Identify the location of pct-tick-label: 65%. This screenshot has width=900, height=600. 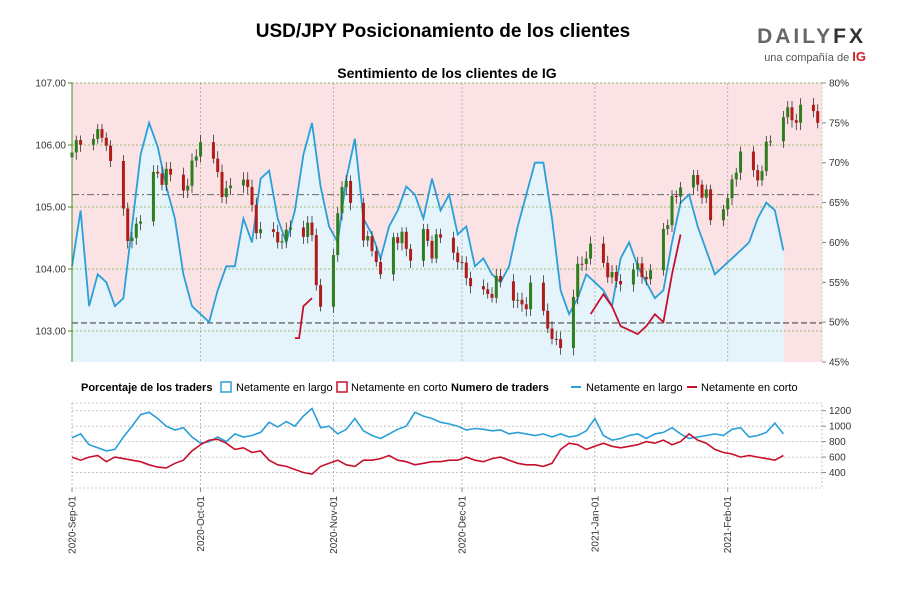
(839, 203).